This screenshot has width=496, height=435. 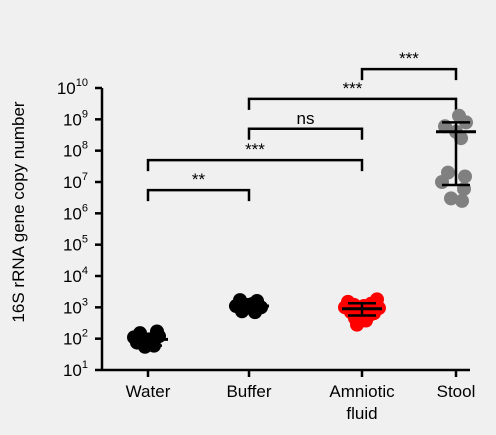 What do you see at coordinates (248, 391) in the screenshot?
I see `x-tick-label: Buffer` at bounding box center [248, 391].